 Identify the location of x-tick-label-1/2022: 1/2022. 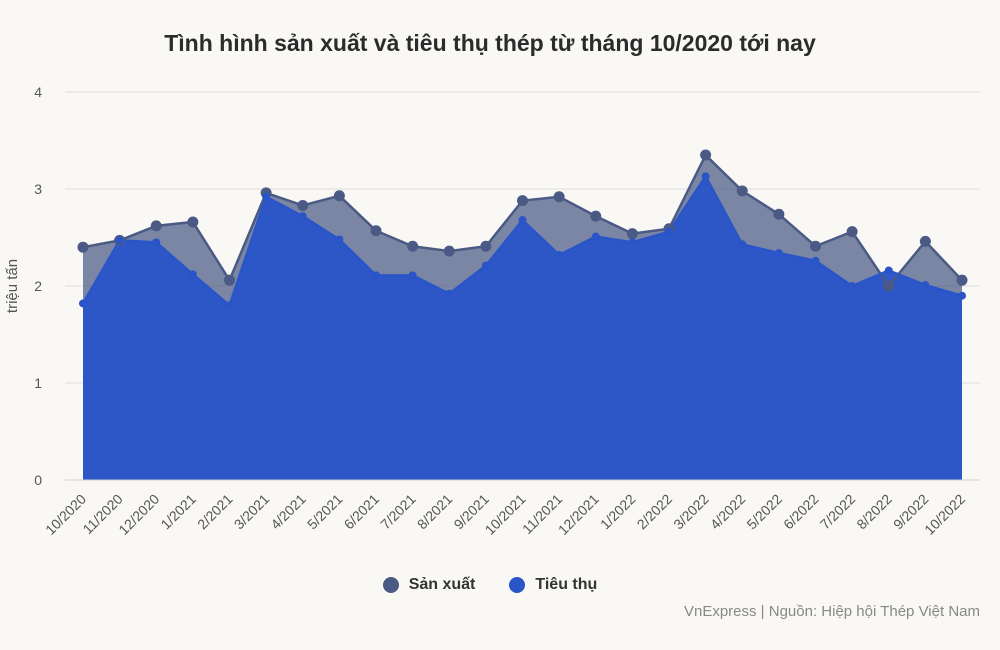
(618, 512).